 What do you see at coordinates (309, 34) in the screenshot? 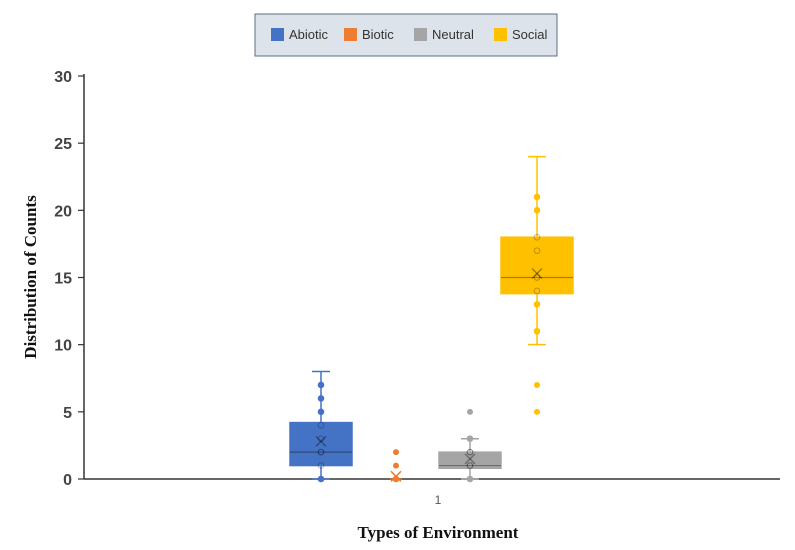
I see `legend-label-abiotic: Abiotic` at bounding box center [309, 34].